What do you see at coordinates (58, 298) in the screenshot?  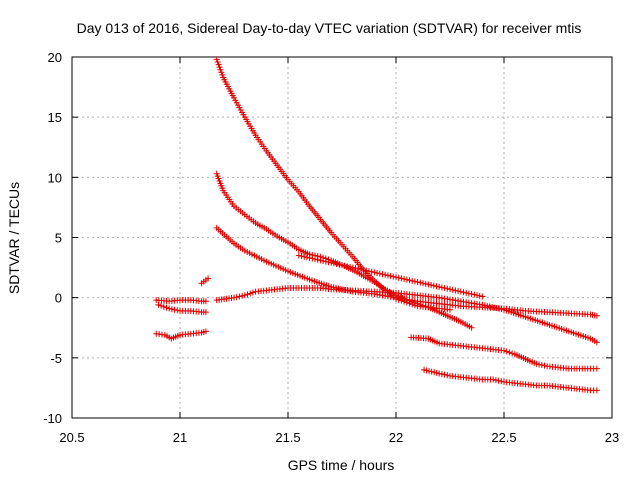 I see `y-tick-label: 0` at bounding box center [58, 298].